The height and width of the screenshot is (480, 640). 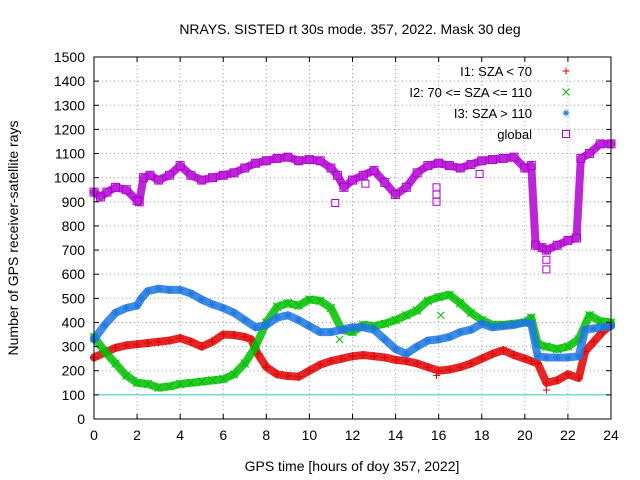 What do you see at coordinates (352, 466) in the screenshot?
I see `x-axis-label: GPS time [hours of doy 357, 2022]` at bounding box center [352, 466].